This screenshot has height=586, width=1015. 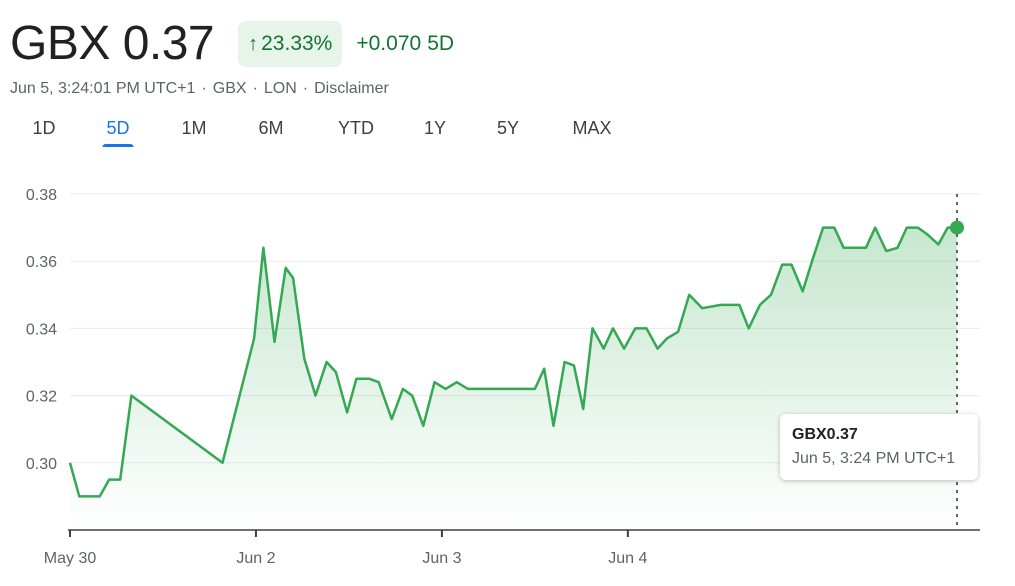 What do you see at coordinates (103, 88) in the screenshot?
I see `timestamp: Jun 5, 3:24:01 PM UTC+1` at bounding box center [103, 88].